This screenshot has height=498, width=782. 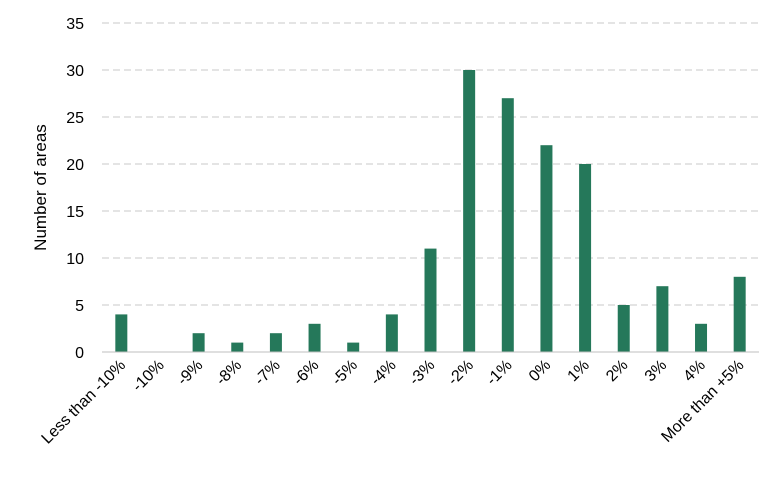 I want to click on y-tick-label: 5, so click(x=79, y=306).